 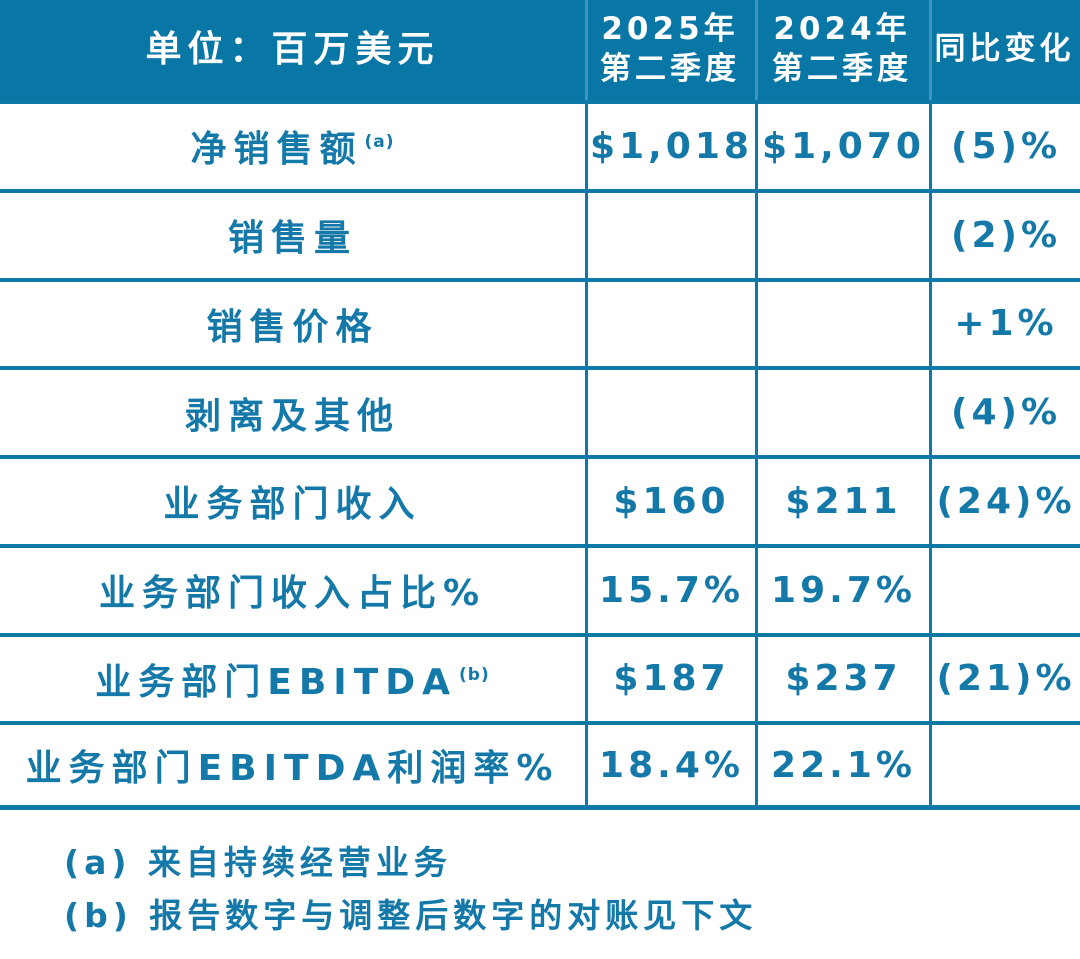 What do you see at coordinates (276, 682) in the screenshot?
I see `row-label-text: 业务部门EBITDA` at bounding box center [276, 682].